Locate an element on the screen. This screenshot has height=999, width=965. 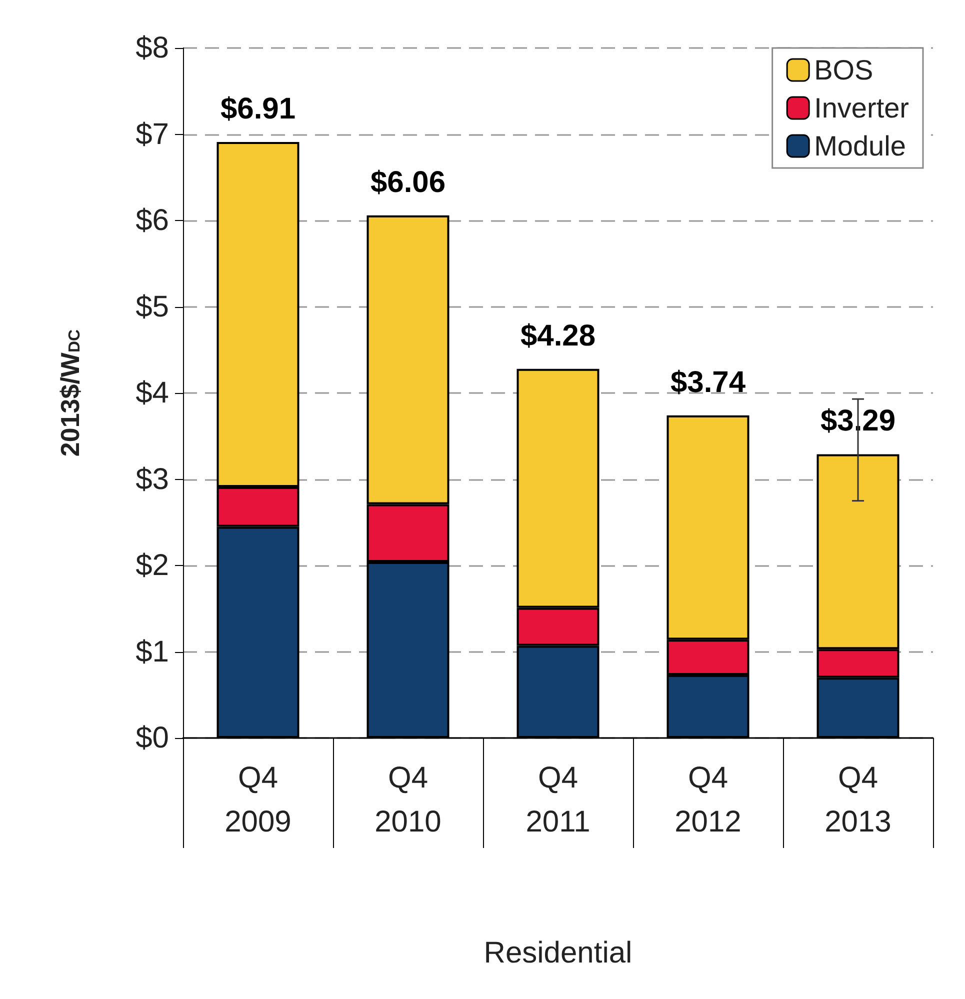
total-label: $3.74 is located at coordinates (708, 382).